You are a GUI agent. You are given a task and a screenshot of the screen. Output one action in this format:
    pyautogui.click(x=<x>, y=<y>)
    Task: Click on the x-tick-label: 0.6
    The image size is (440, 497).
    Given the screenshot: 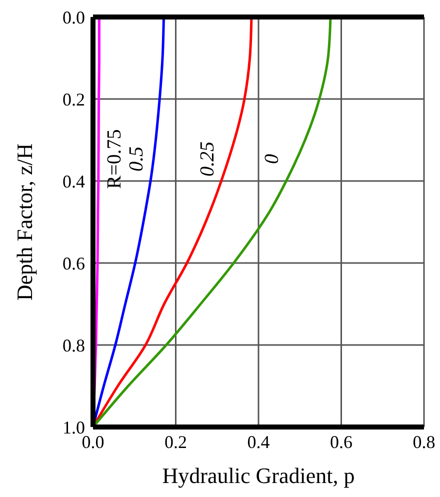 What is the action you would take?
    pyautogui.click(x=341, y=442)
    